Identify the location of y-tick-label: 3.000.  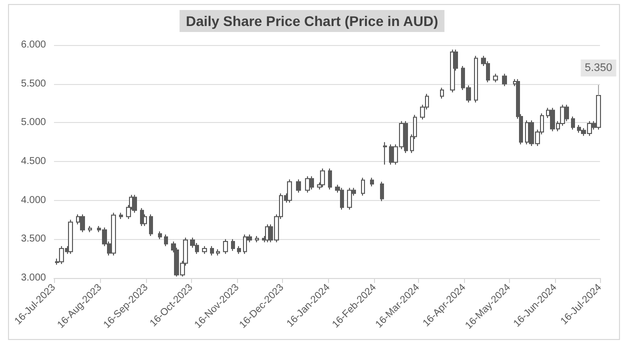
(33, 278).